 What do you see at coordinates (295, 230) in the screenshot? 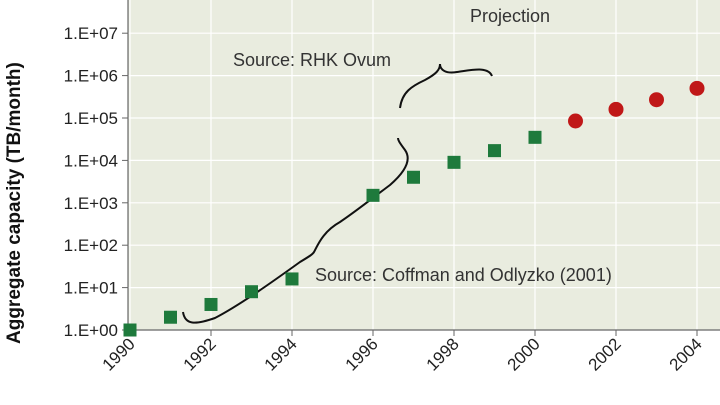
I see `coffman-brace` at bounding box center [295, 230].